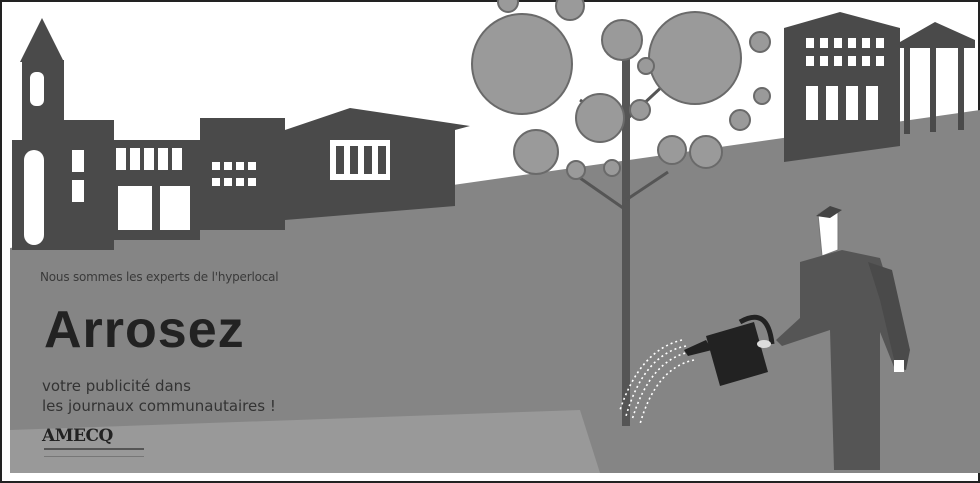 The width and height of the screenshot is (980, 483). What do you see at coordinates (305, 441) in the screenshot?
I see `foreground-slab` at bounding box center [305, 441].